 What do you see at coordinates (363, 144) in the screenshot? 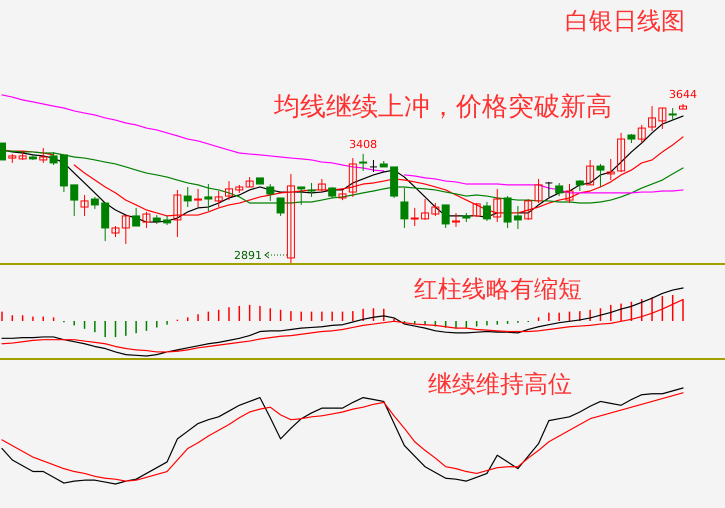
I see `annotation: 3408` at bounding box center [363, 144].